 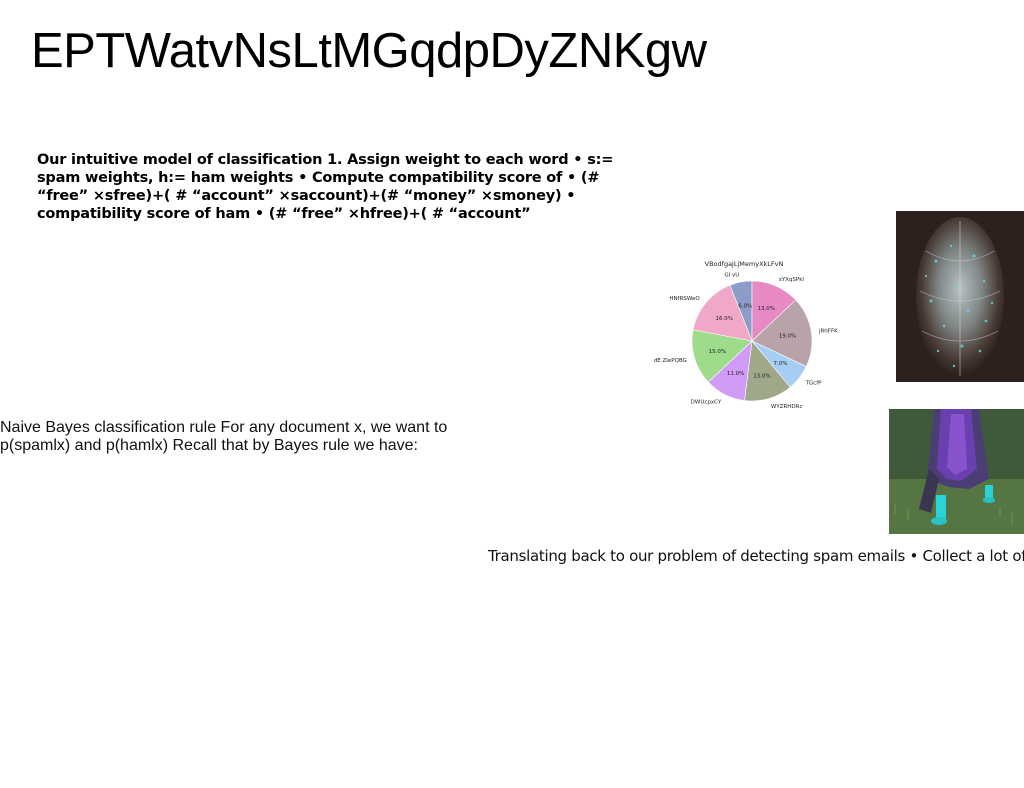 What do you see at coordinates (684, 299) in the screenshot?
I see `pie-category-label-7: HNfRSWeO` at bounding box center [684, 299].